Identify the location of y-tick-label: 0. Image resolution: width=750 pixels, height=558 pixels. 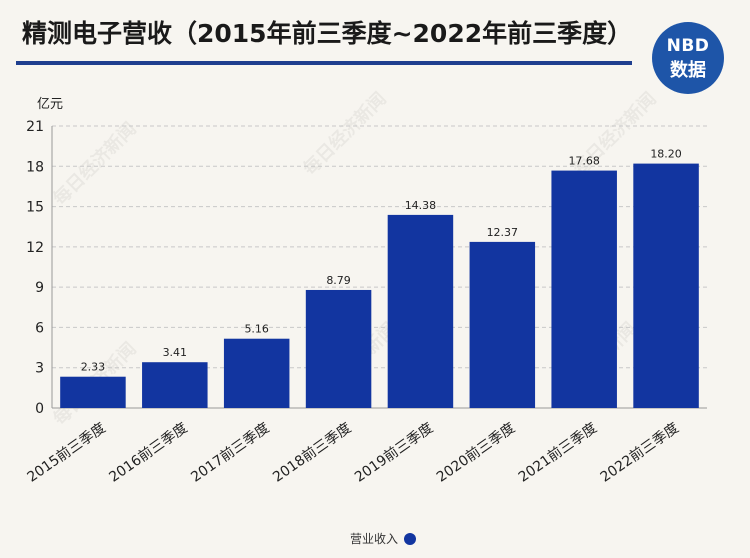
(39, 409).